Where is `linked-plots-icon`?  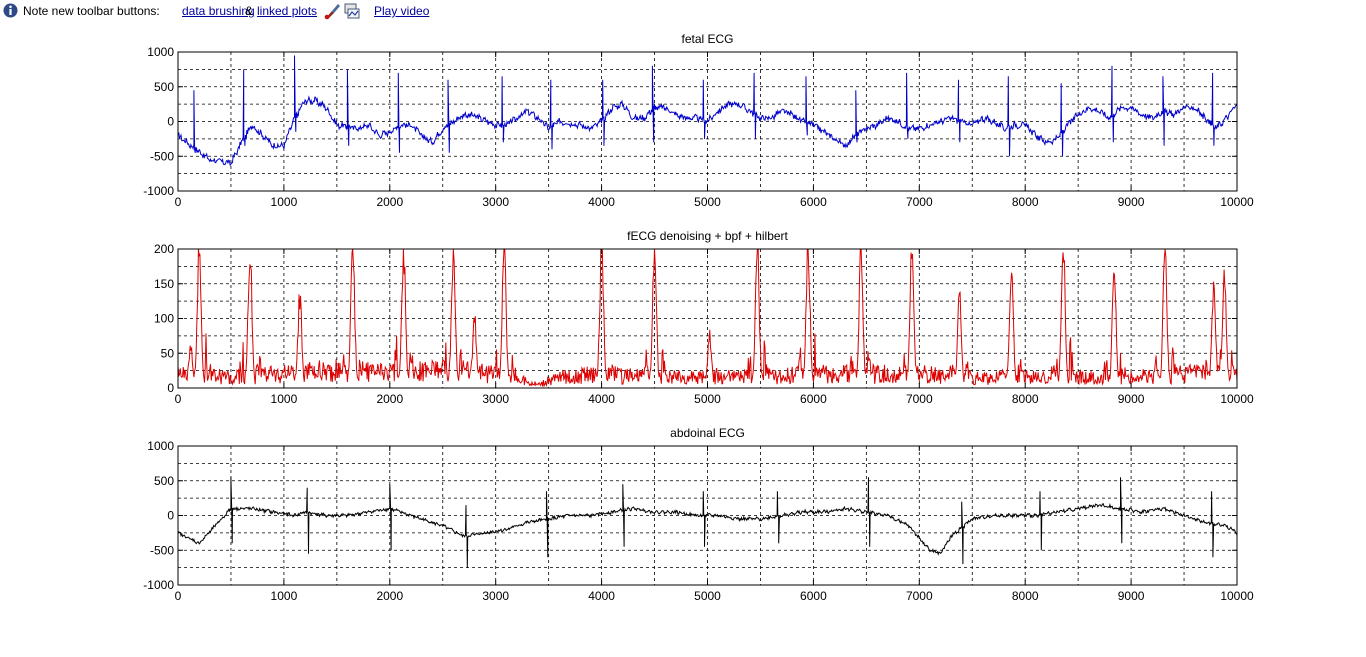
linked-plots-icon is located at coordinates (352, 11).